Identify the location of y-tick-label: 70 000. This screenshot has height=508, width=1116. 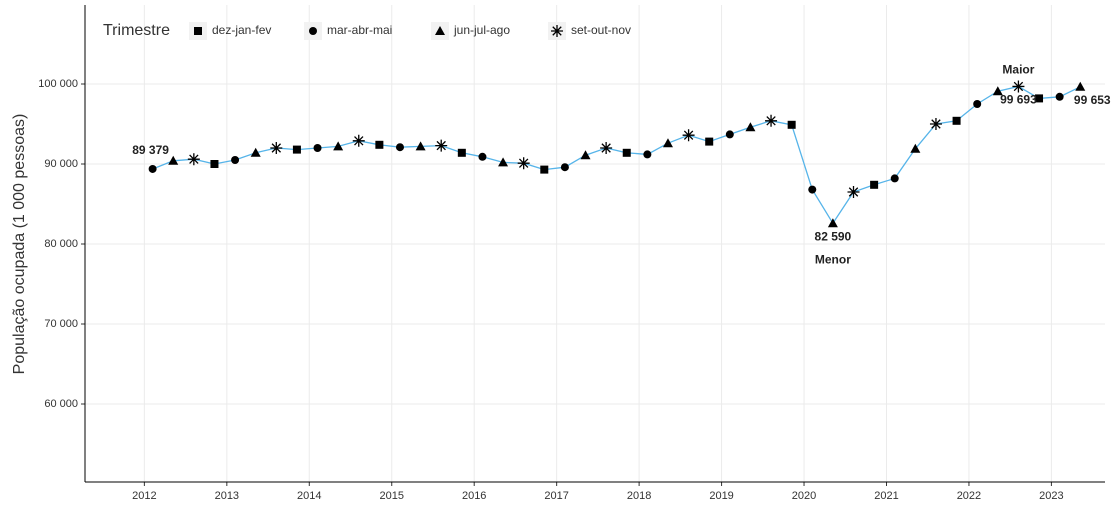
(61, 324).